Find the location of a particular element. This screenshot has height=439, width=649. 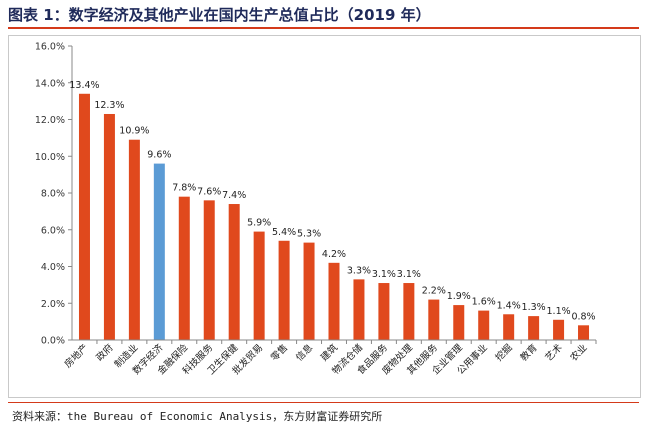

data-label: 1.3% is located at coordinates (534, 307).